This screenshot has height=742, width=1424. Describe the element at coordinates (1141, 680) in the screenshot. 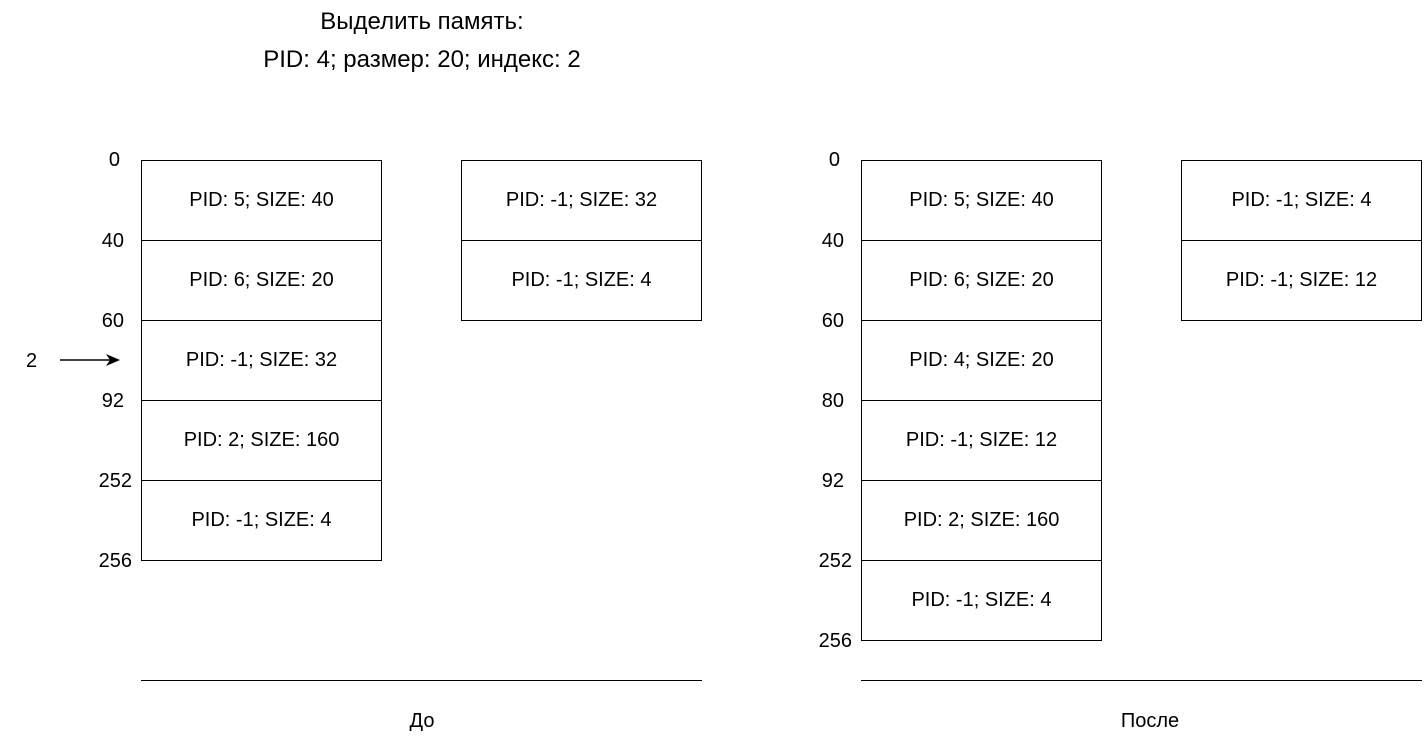

I see `after-divider-line` at that location.